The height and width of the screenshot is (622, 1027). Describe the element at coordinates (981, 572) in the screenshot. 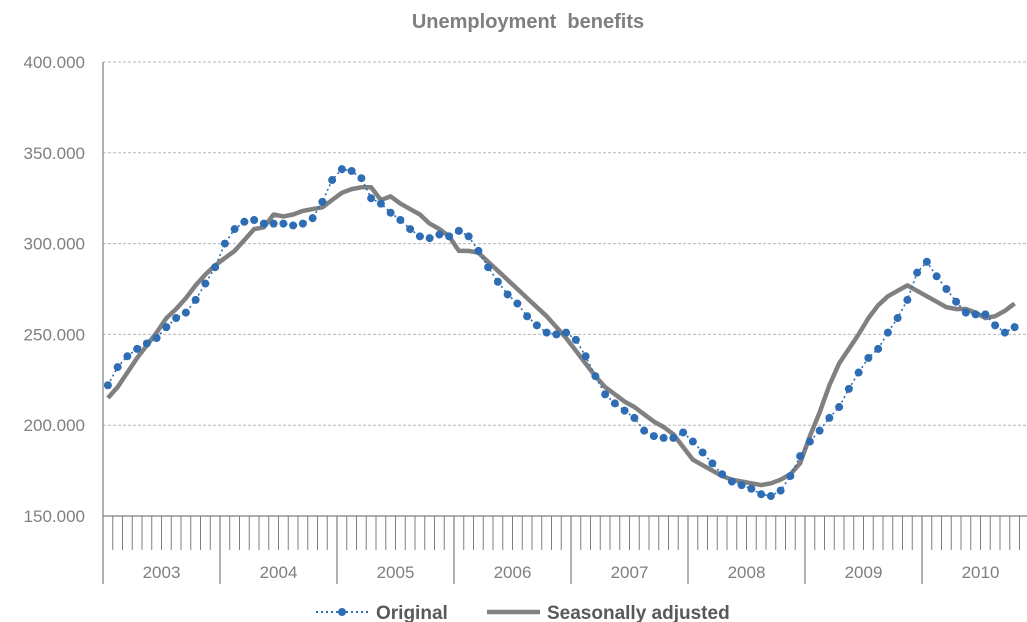

I see `x-tick-label: 2010` at that location.